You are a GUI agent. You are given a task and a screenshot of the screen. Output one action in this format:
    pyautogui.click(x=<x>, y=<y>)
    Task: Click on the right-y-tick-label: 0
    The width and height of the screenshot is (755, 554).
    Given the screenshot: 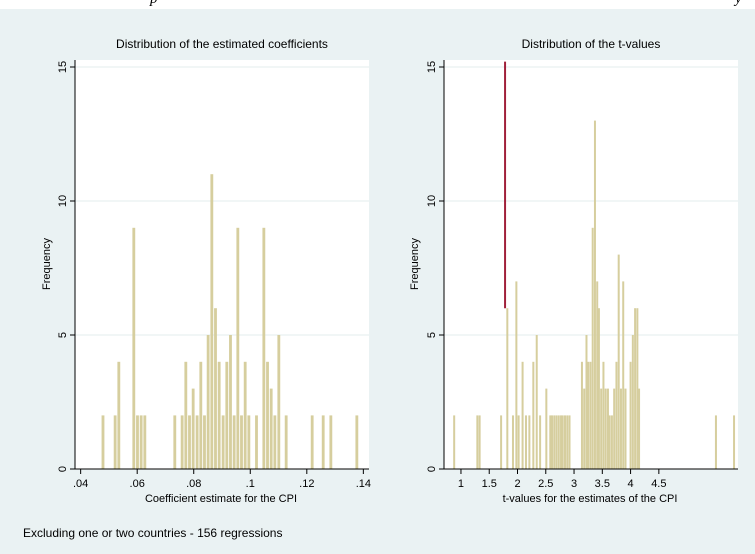 What is the action you would take?
    pyautogui.click(x=432, y=469)
    